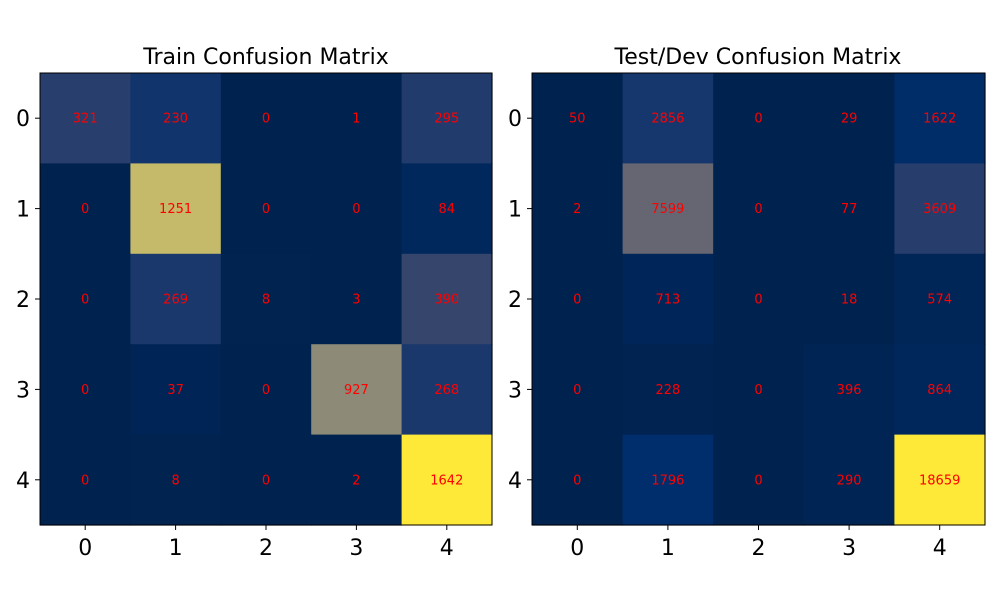  I want to click on cell-value-label: 390, so click(446, 300).